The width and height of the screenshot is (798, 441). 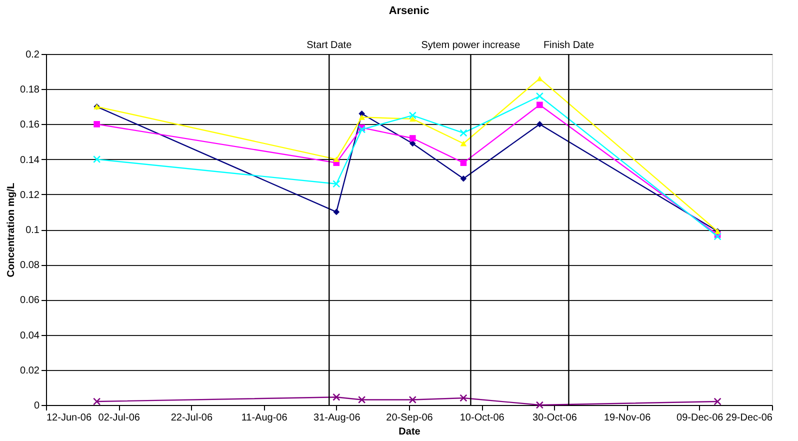 What do you see at coordinates (12, 230) in the screenshot?
I see `y-axis-title: Concentration mg/L` at bounding box center [12, 230].